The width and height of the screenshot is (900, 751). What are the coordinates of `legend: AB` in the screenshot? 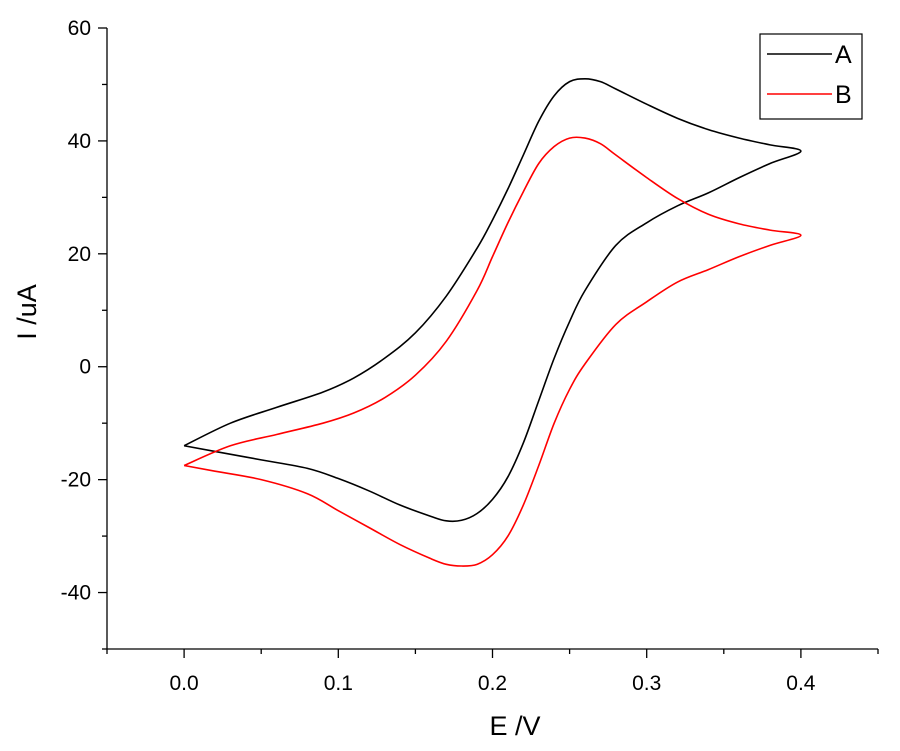 It's located at (811, 76).